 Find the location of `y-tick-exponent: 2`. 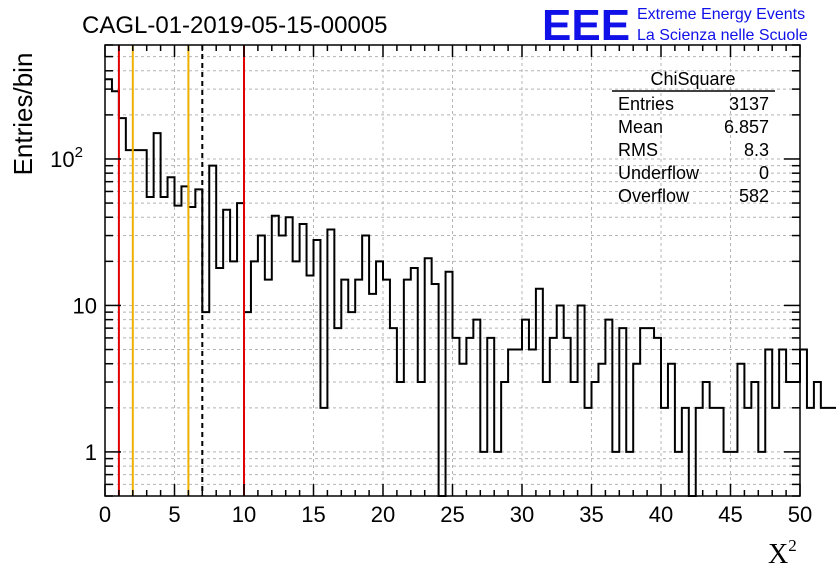

y-tick-exponent: 2 is located at coordinates (79, 152).